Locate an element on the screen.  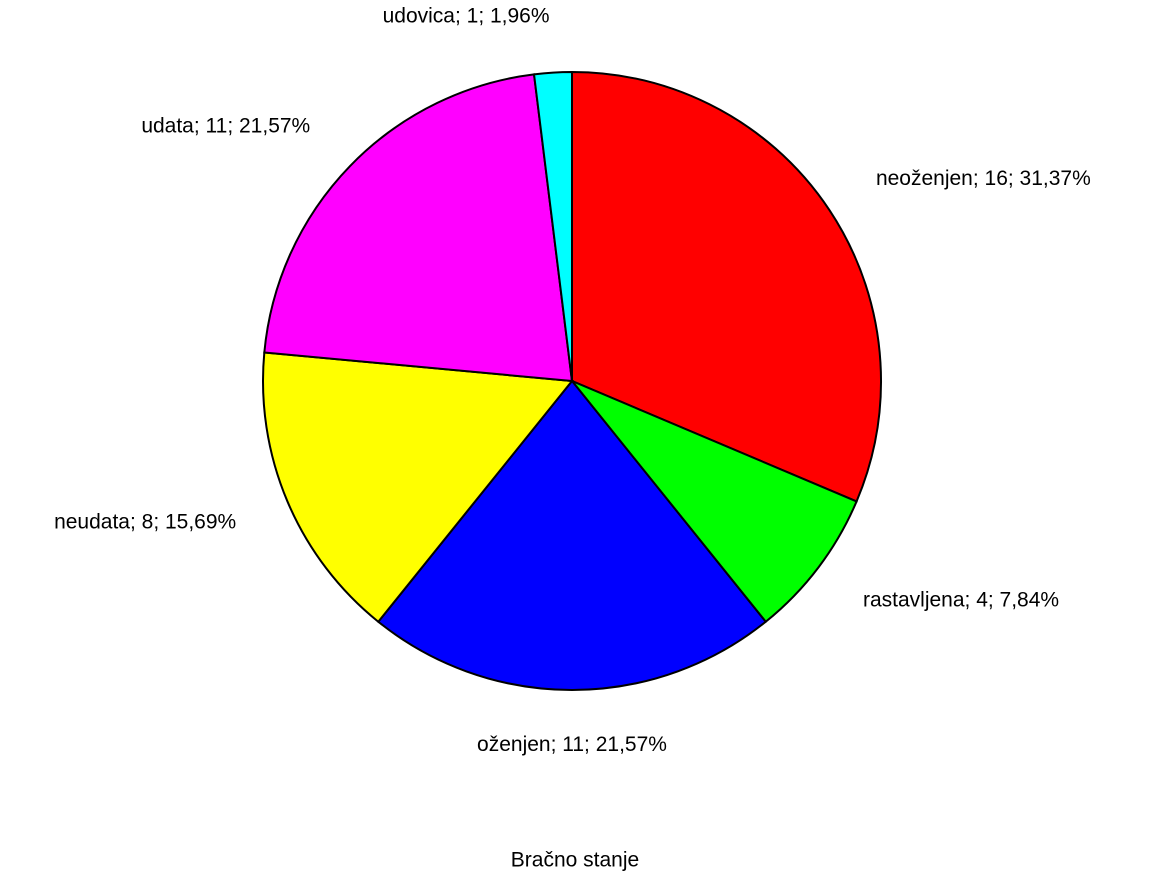
slice-label: oženjen; 11; 21,57% is located at coordinates (572, 744).